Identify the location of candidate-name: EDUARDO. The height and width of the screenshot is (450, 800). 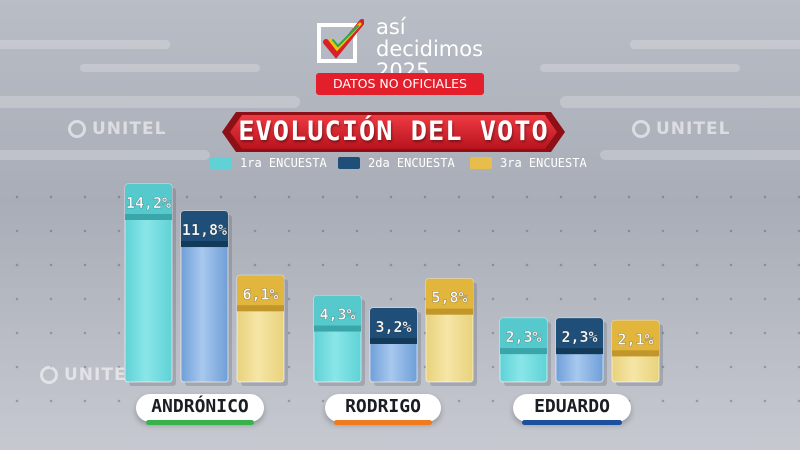
(572, 406).